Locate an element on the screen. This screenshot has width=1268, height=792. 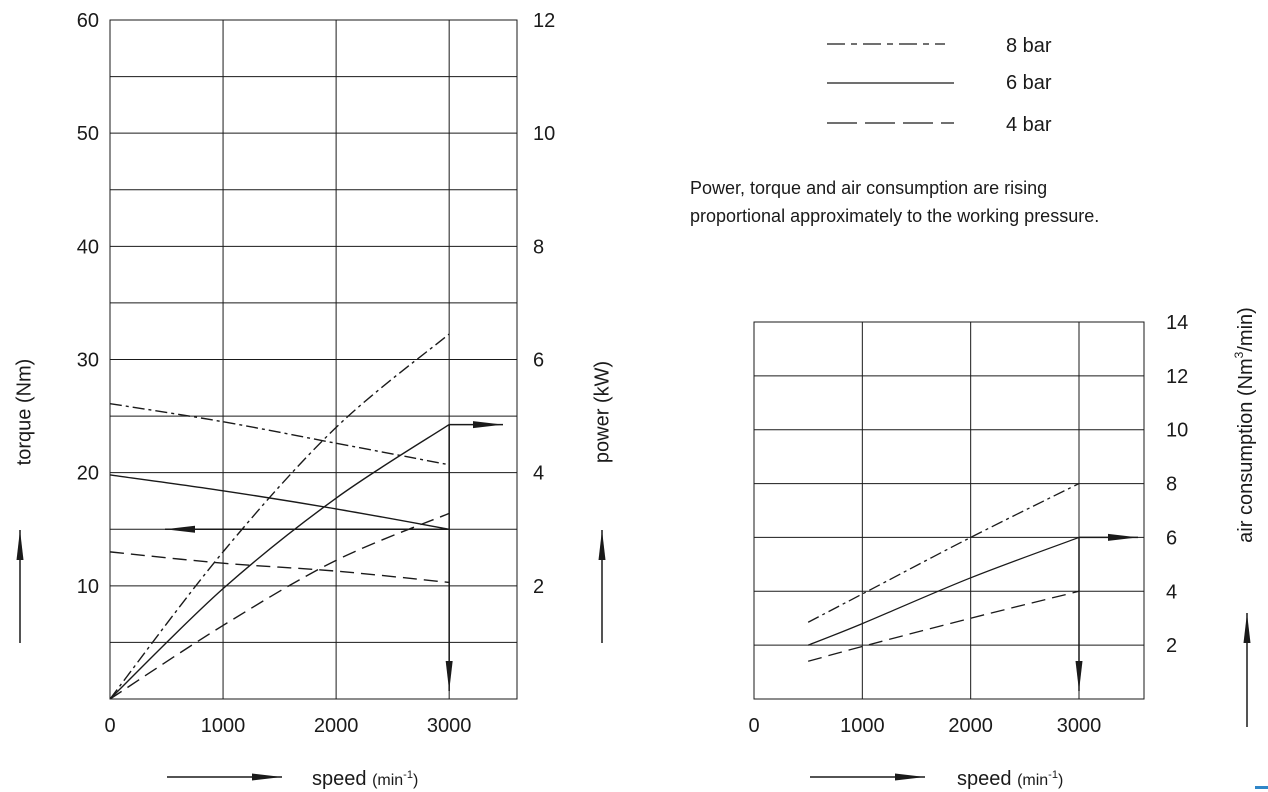
y-air-tick-label: 12 is located at coordinates (1177, 377).